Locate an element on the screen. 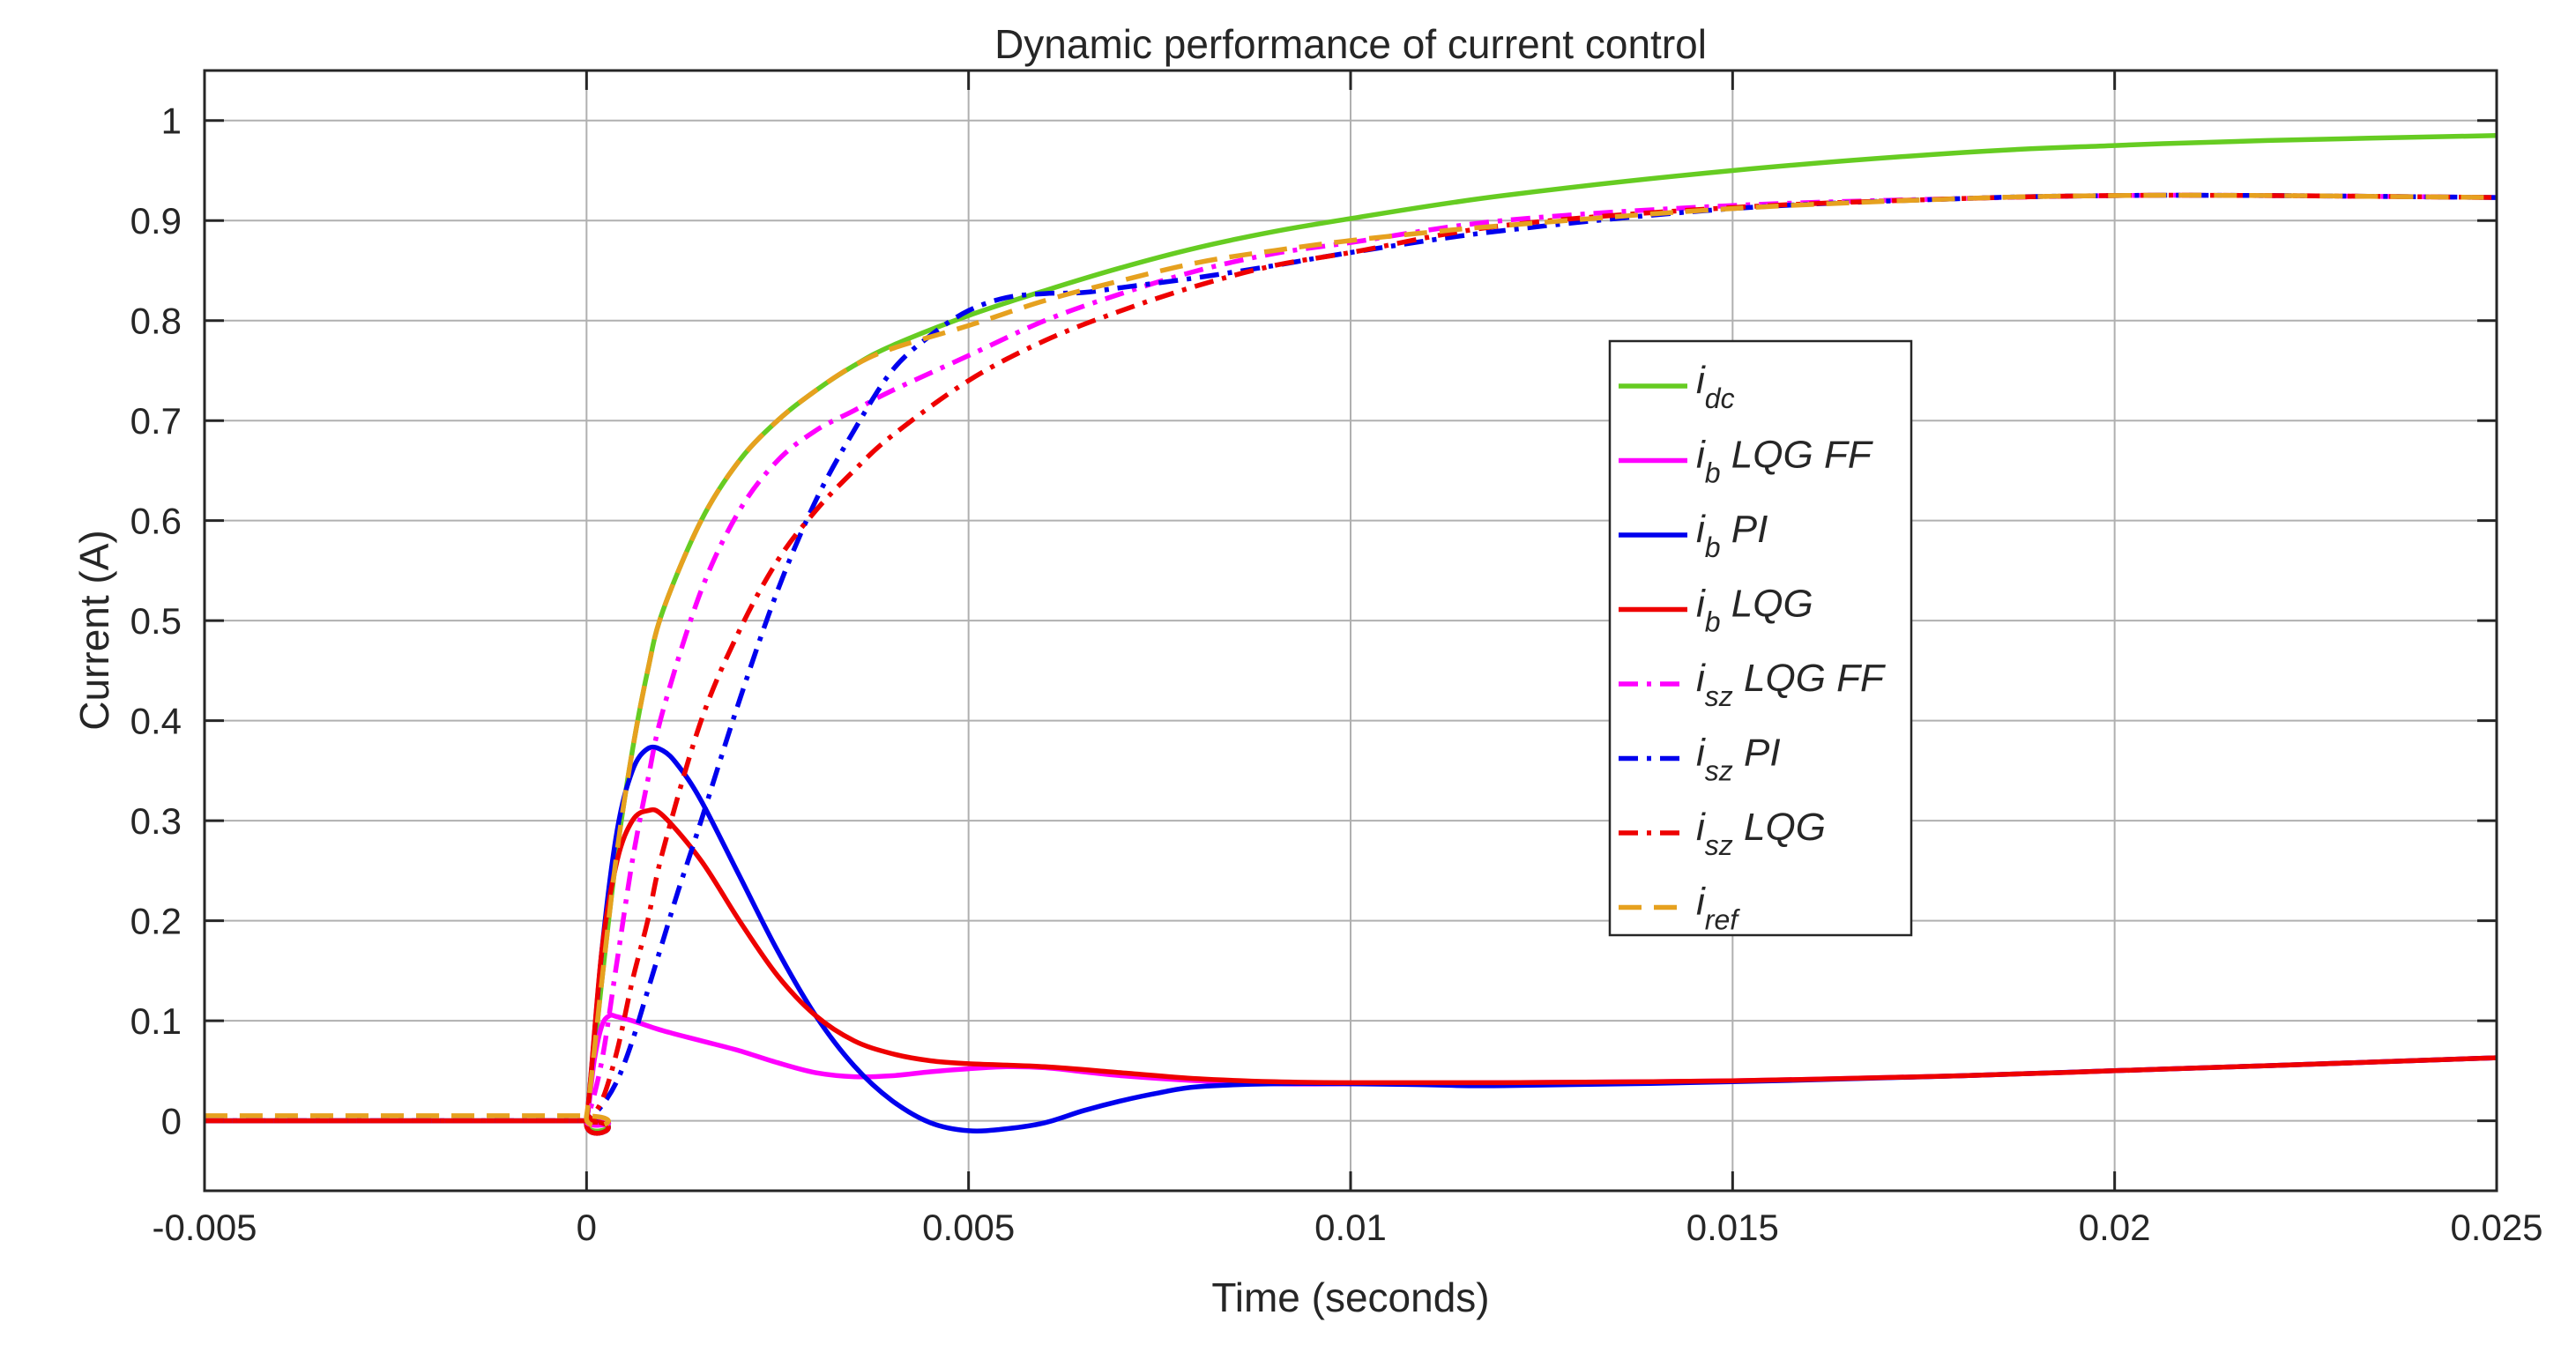  x-tick-label: -0.005 is located at coordinates (205, 1227).